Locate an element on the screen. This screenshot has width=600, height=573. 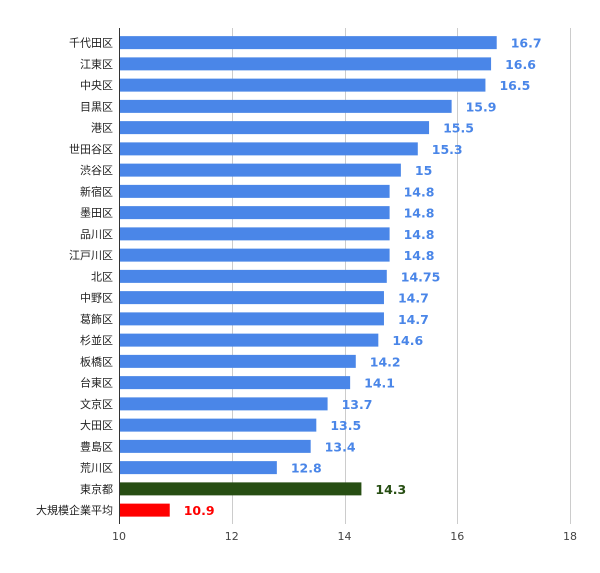
category-label: 葛飾区 is located at coordinates (96, 319).